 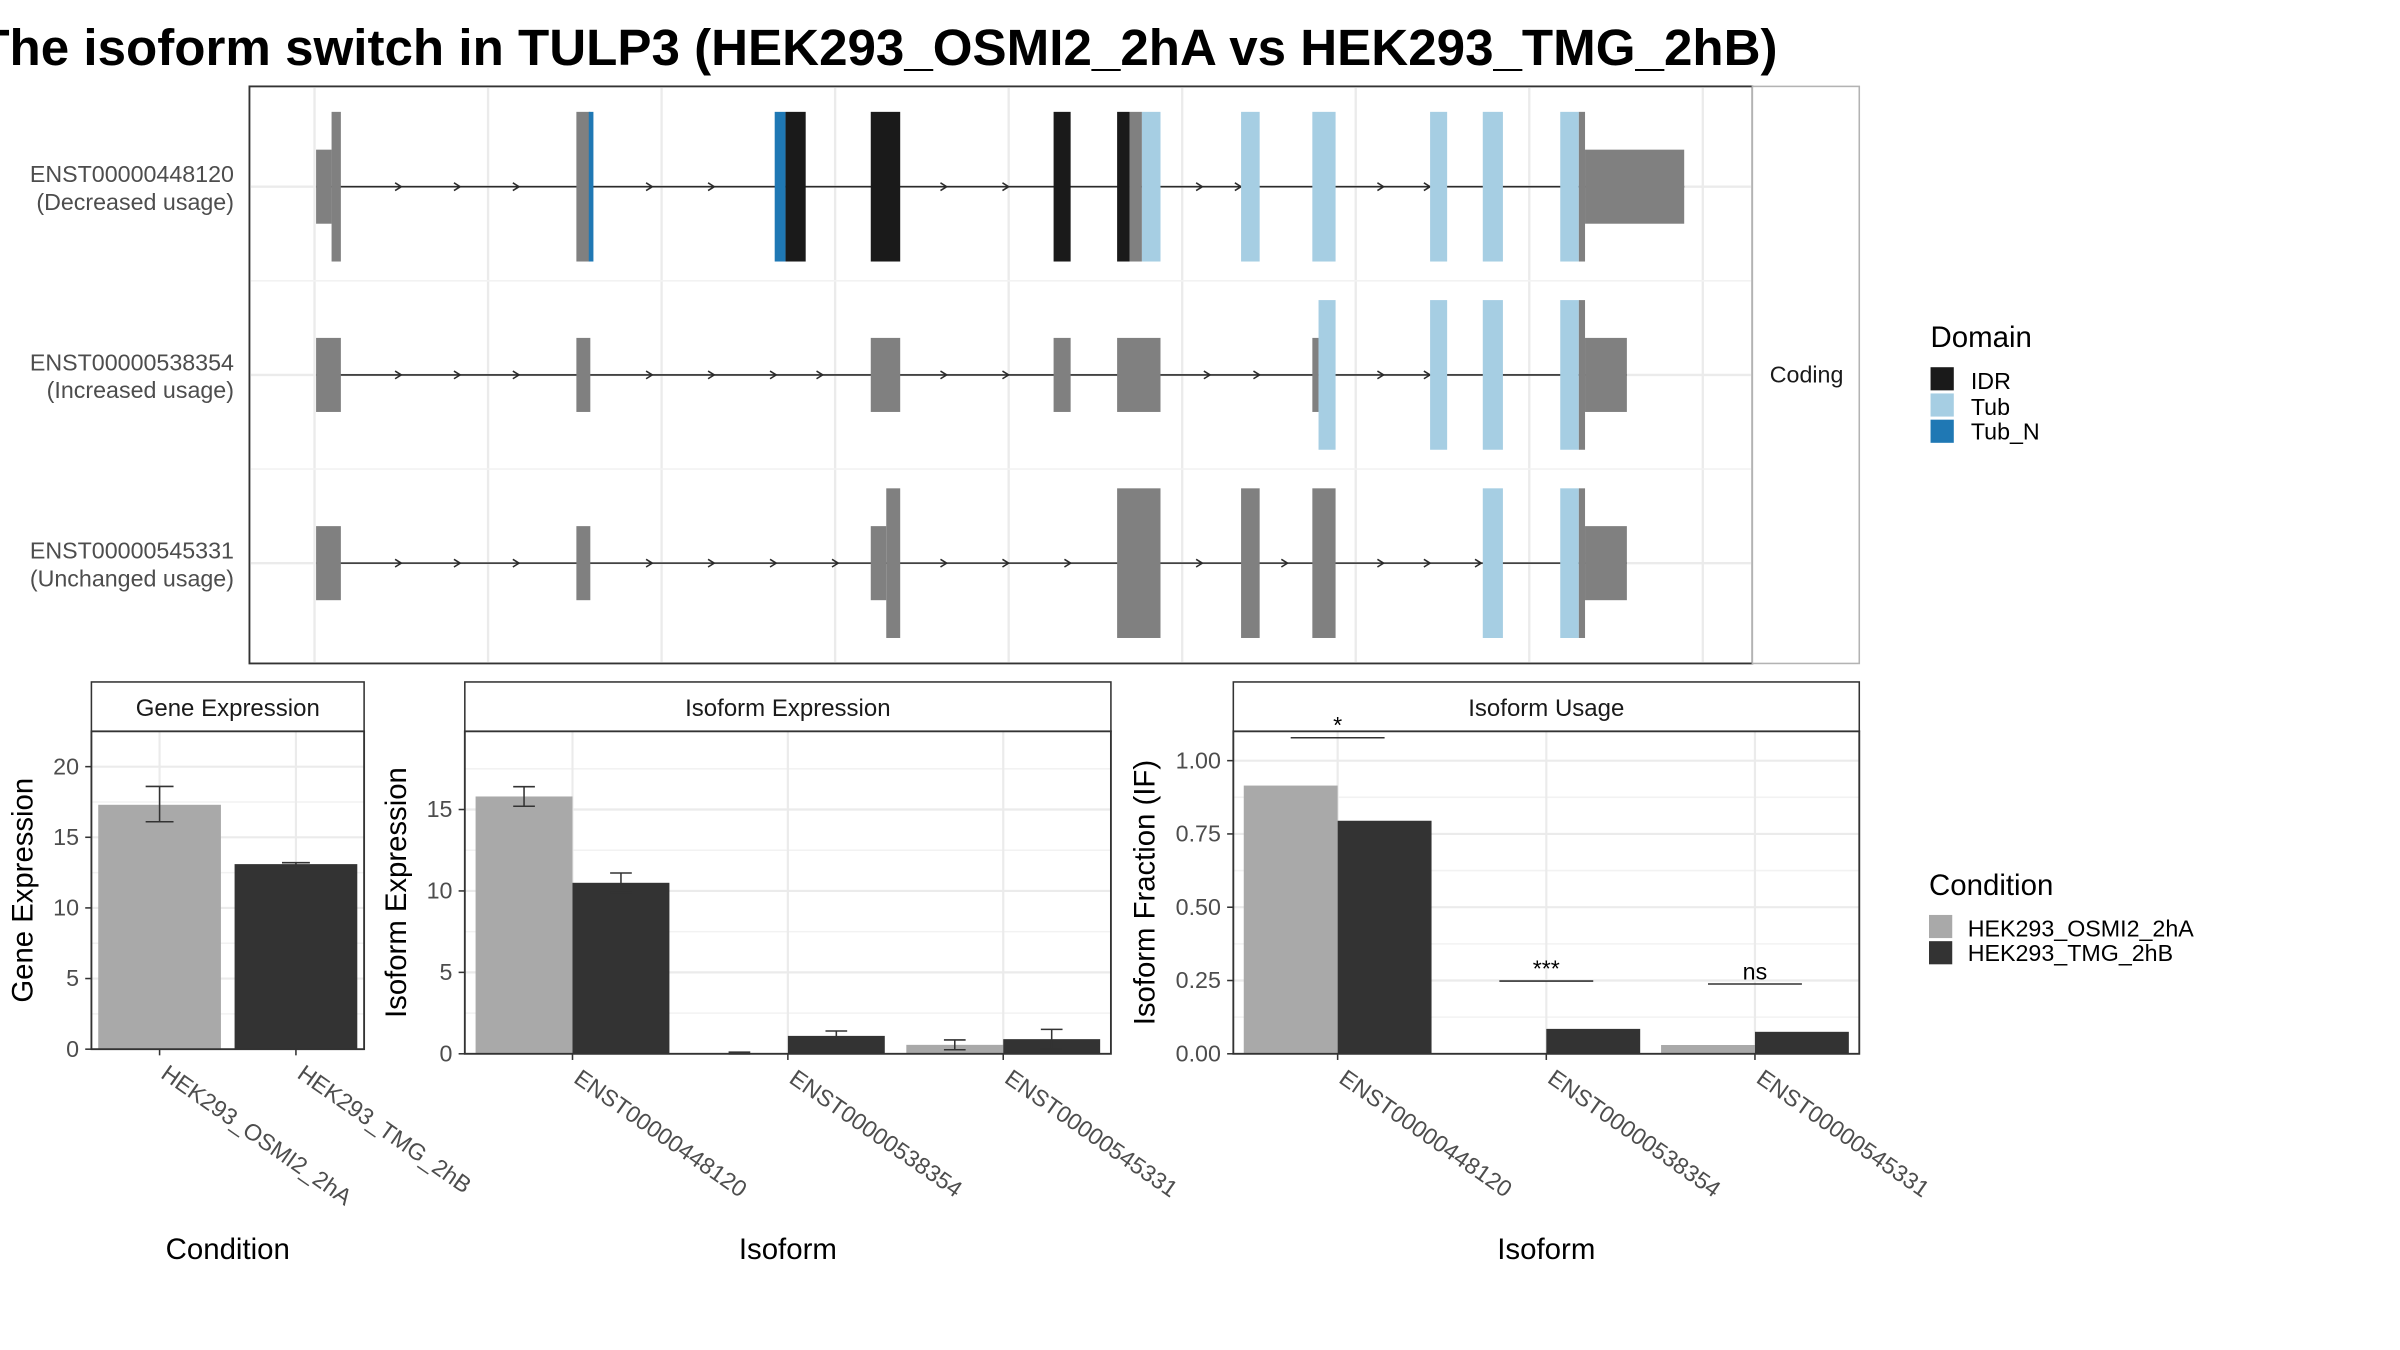 What do you see at coordinates (228, 1249) in the screenshot?
I see `x-axis-title: Condition` at bounding box center [228, 1249].